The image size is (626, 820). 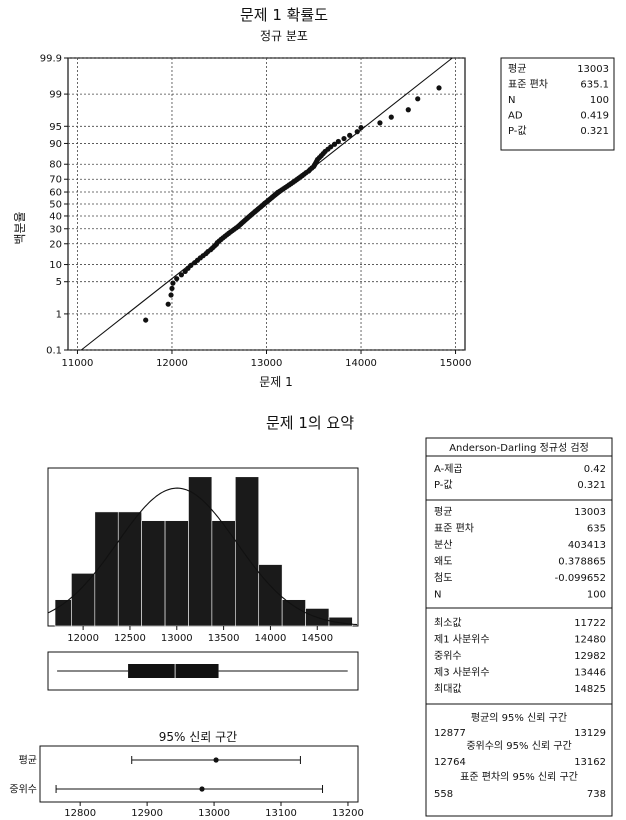 I want to click on table-label: 표준 편차, so click(x=454, y=529).